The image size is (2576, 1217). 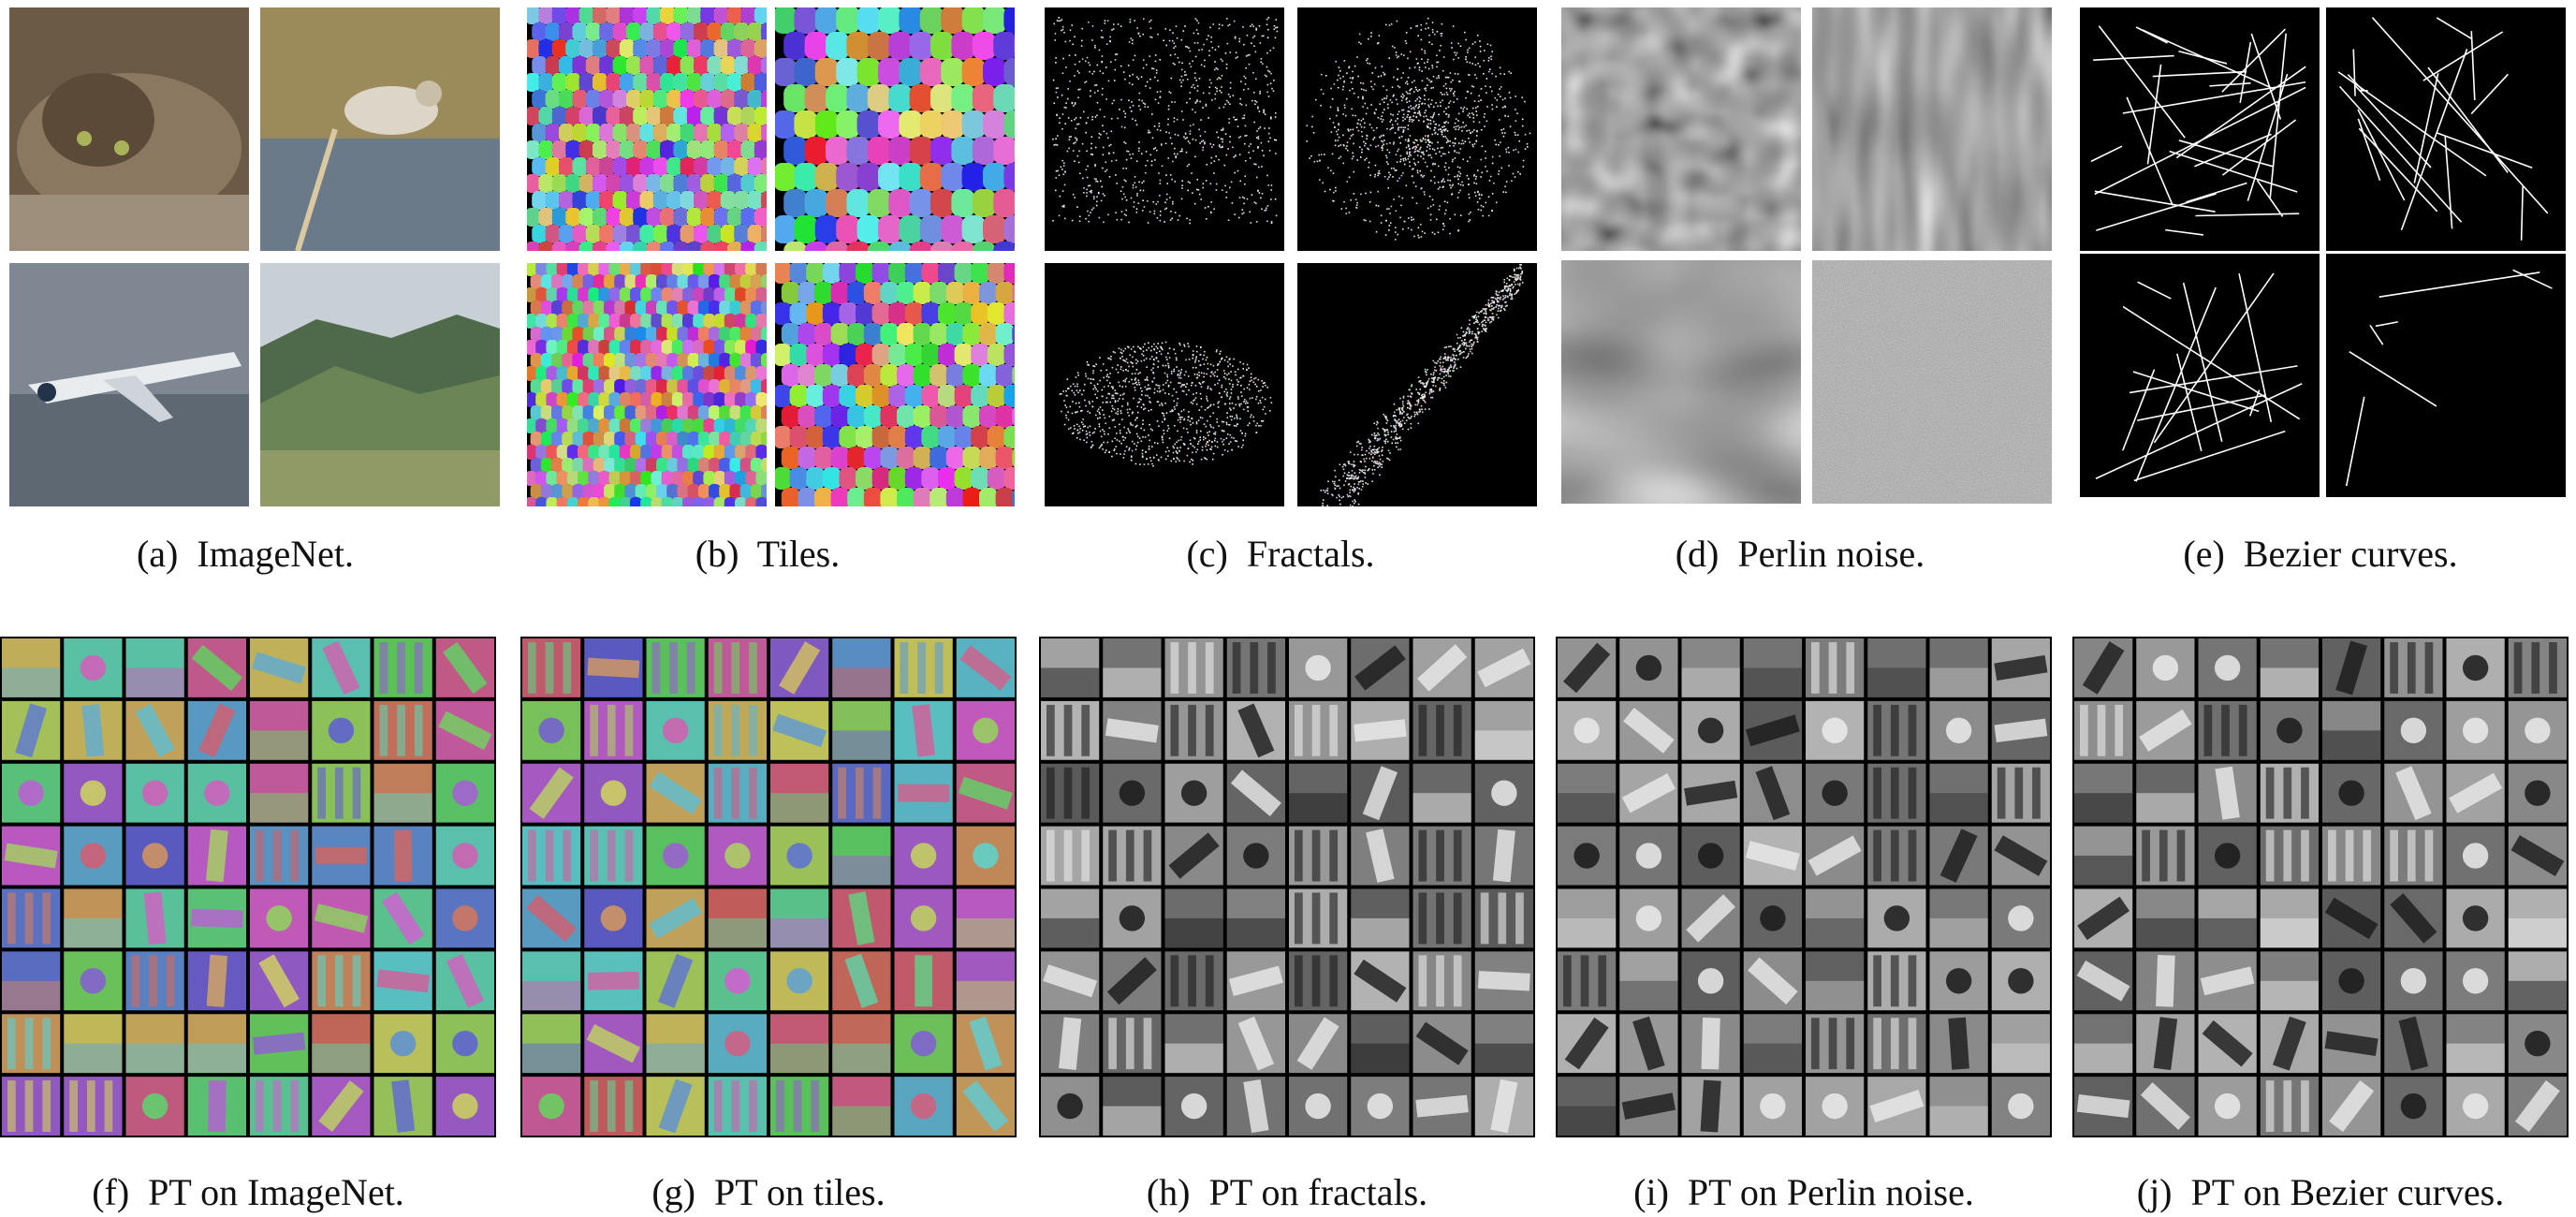 What do you see at coordinates (1207, 554) in the screenshot?
I see `caption-label: (c)` at bounding box center [1207, 554].